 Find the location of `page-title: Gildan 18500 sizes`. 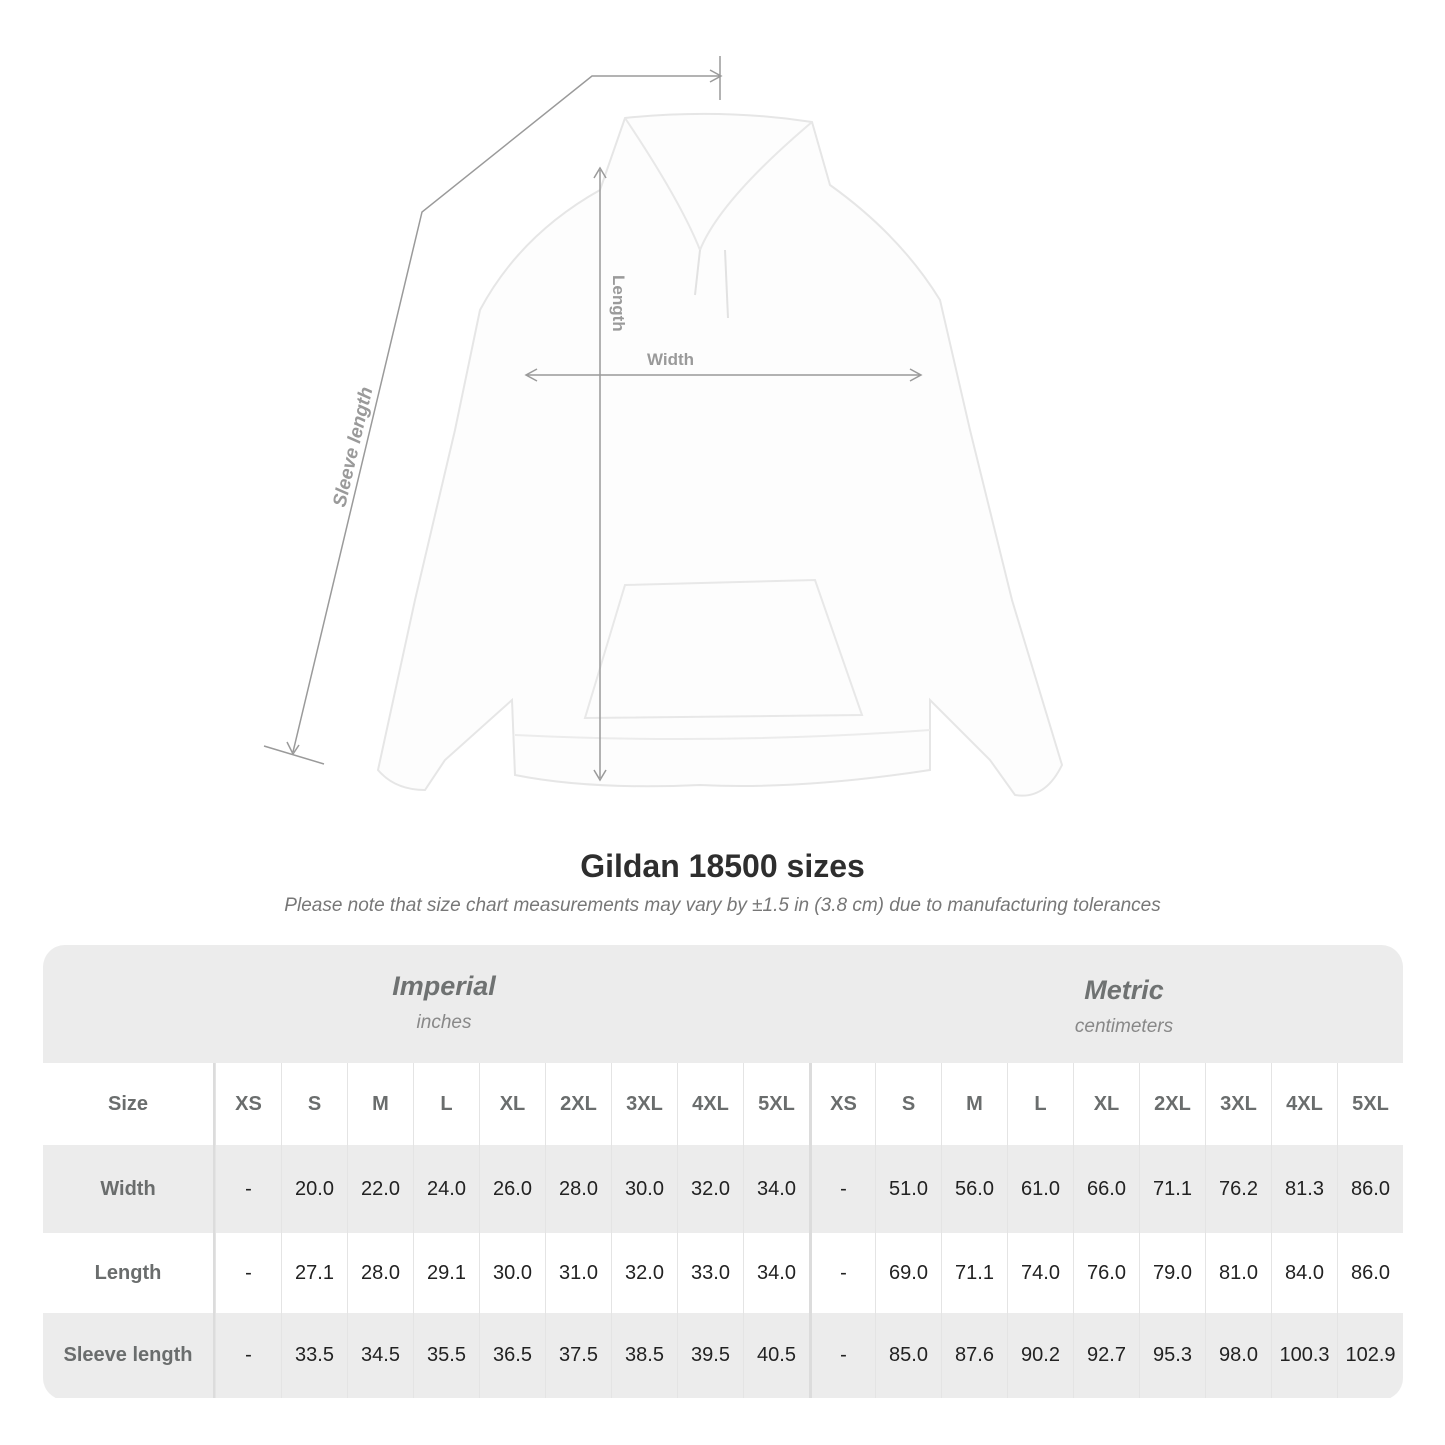

page-title: Gildan 18500 sizes is located at coordinates (722, 866).